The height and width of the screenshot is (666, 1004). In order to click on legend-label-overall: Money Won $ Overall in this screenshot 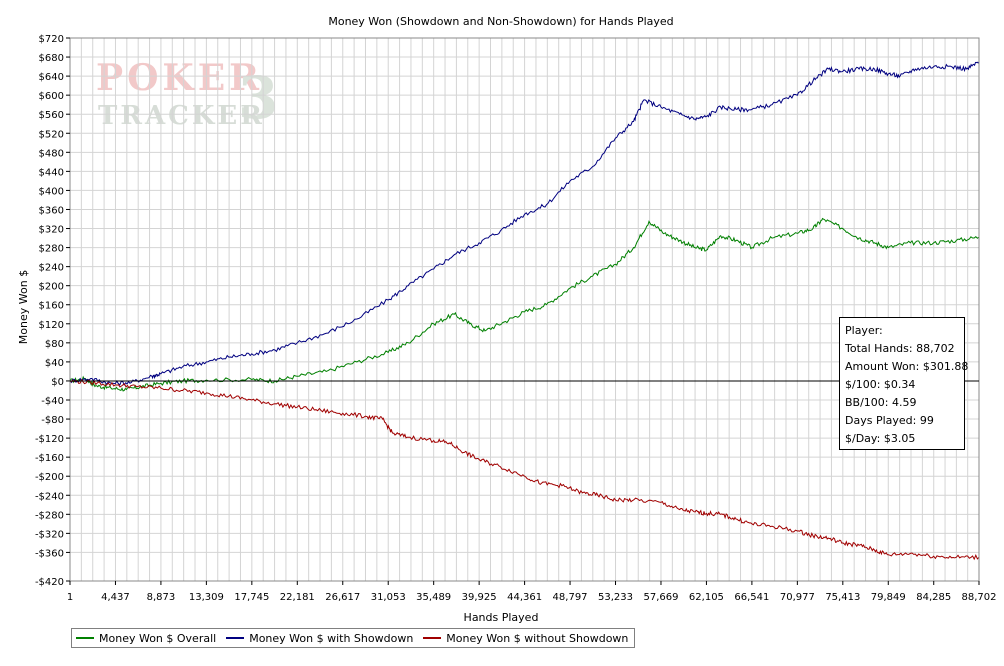, I will do `click(158, 638)`.